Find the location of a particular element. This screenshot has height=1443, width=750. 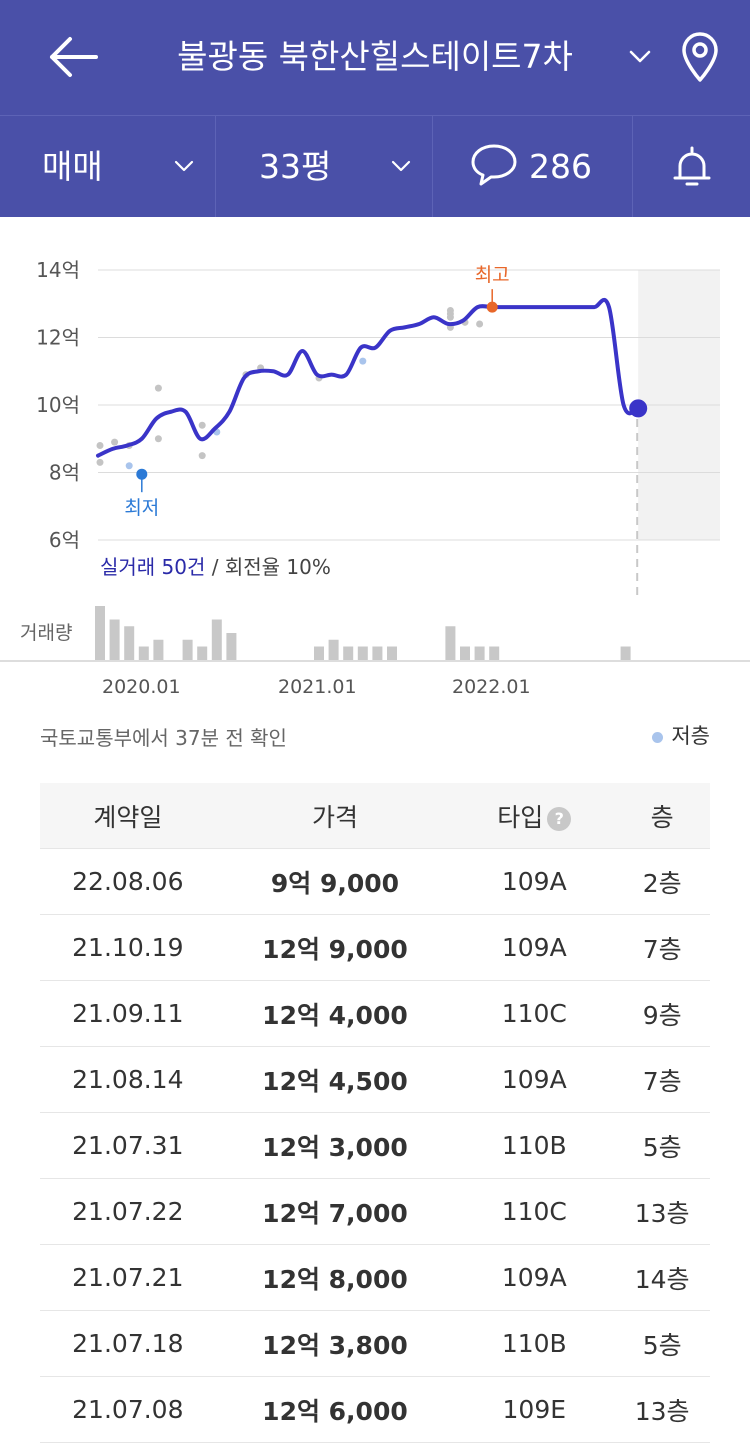

high-marker is located at coordinates (492, 307).